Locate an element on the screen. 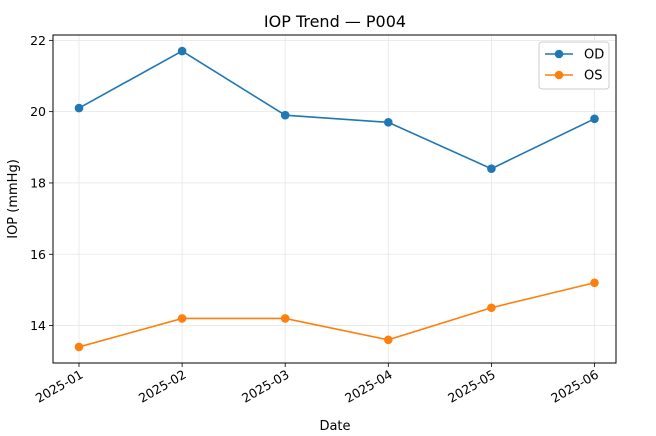 The height and width of the screenshot is (436, 656). y-tick-label: 16 is located at coordinates (38, 254).